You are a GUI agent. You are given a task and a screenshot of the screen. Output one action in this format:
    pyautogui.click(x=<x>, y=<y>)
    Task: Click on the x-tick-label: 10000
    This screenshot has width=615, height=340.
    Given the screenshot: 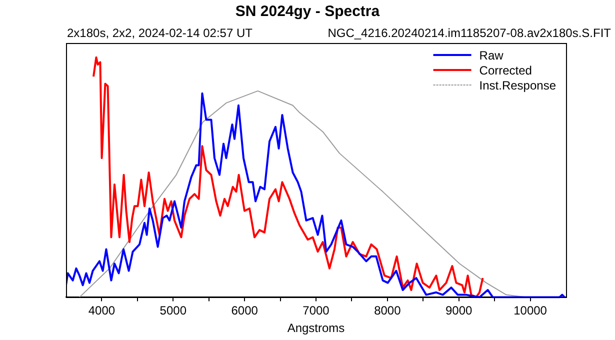 What is the action you would take?
    pyautogui.click(x=531, y=311)
    